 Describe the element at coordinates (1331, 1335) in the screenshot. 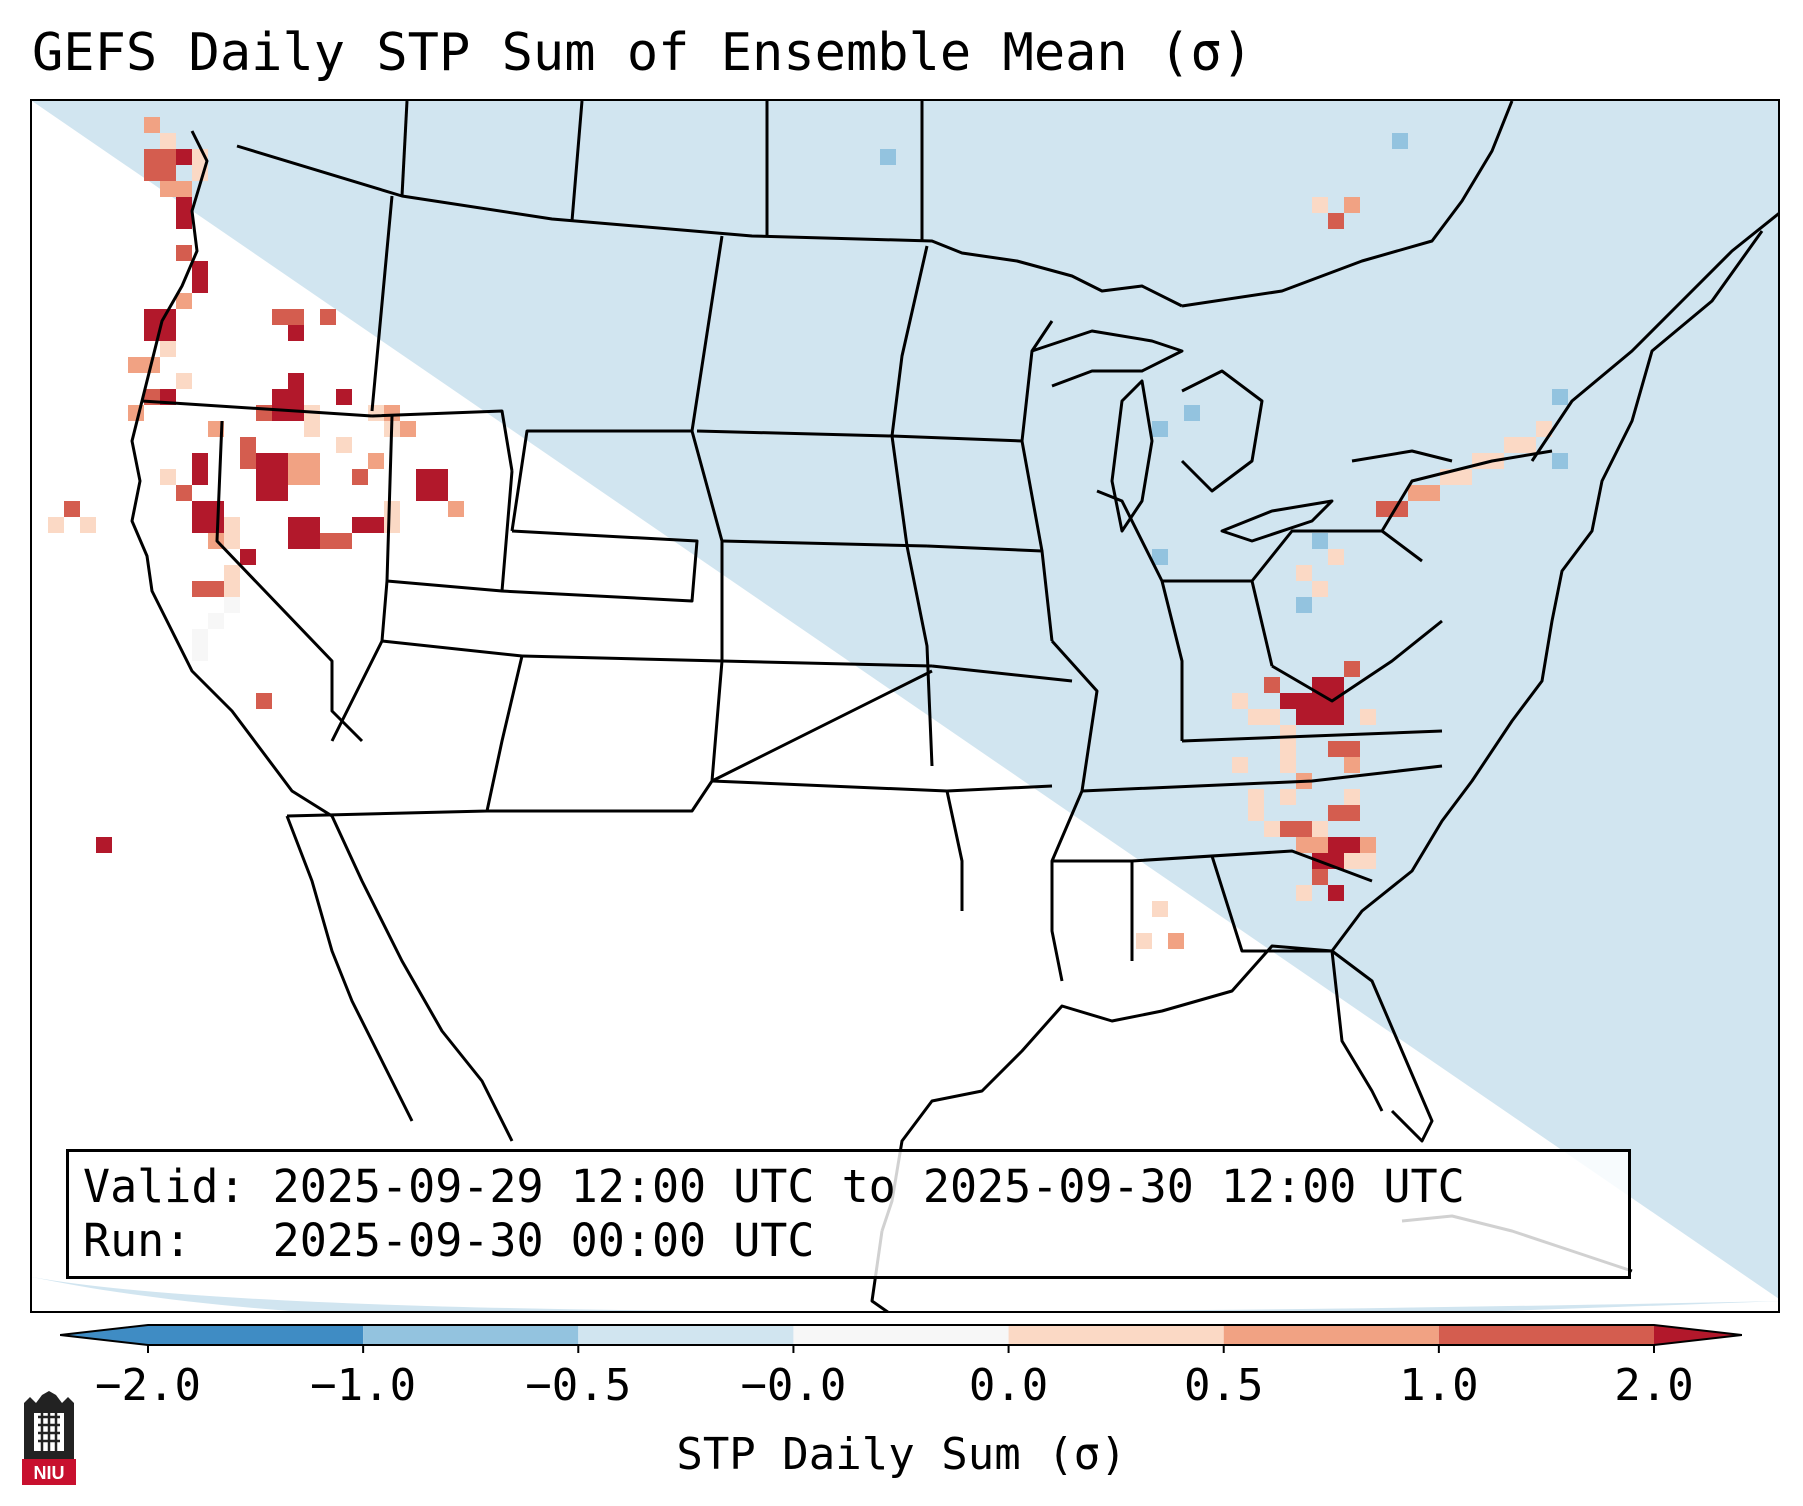

I see `colorbar-band` at that location.